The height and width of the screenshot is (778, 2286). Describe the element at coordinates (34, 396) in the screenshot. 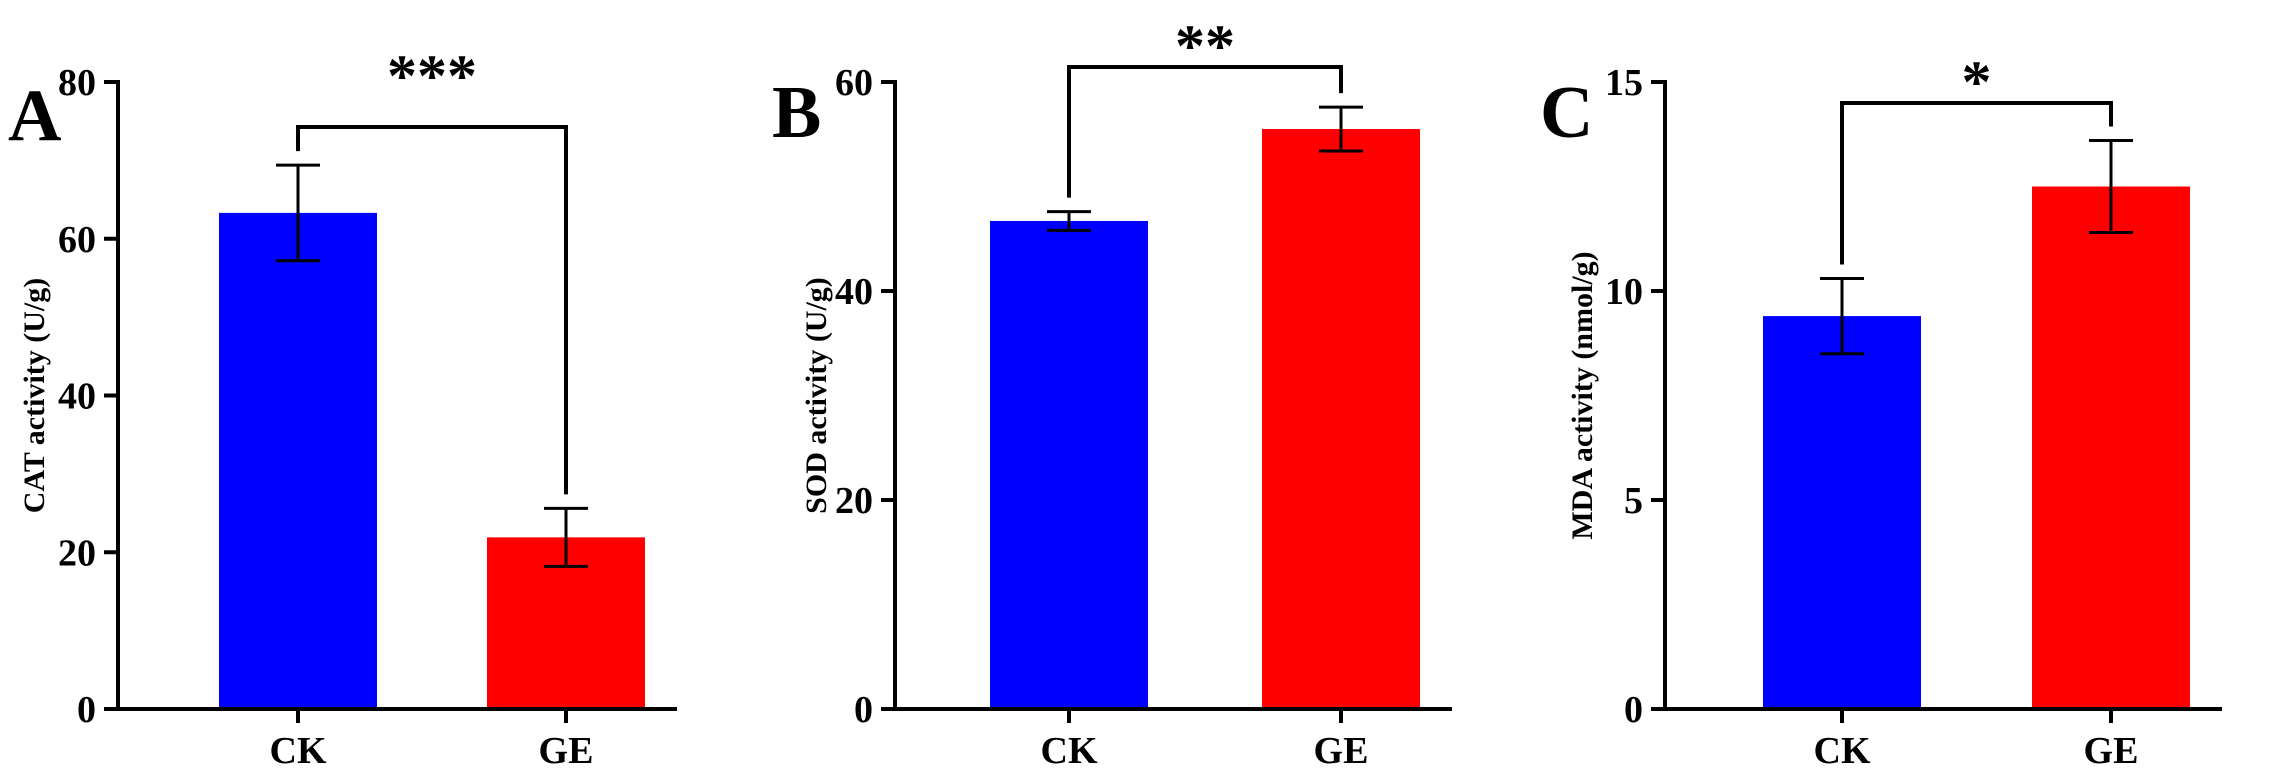

I see `y-axis-title: CAT activity (U/g)` at that location.